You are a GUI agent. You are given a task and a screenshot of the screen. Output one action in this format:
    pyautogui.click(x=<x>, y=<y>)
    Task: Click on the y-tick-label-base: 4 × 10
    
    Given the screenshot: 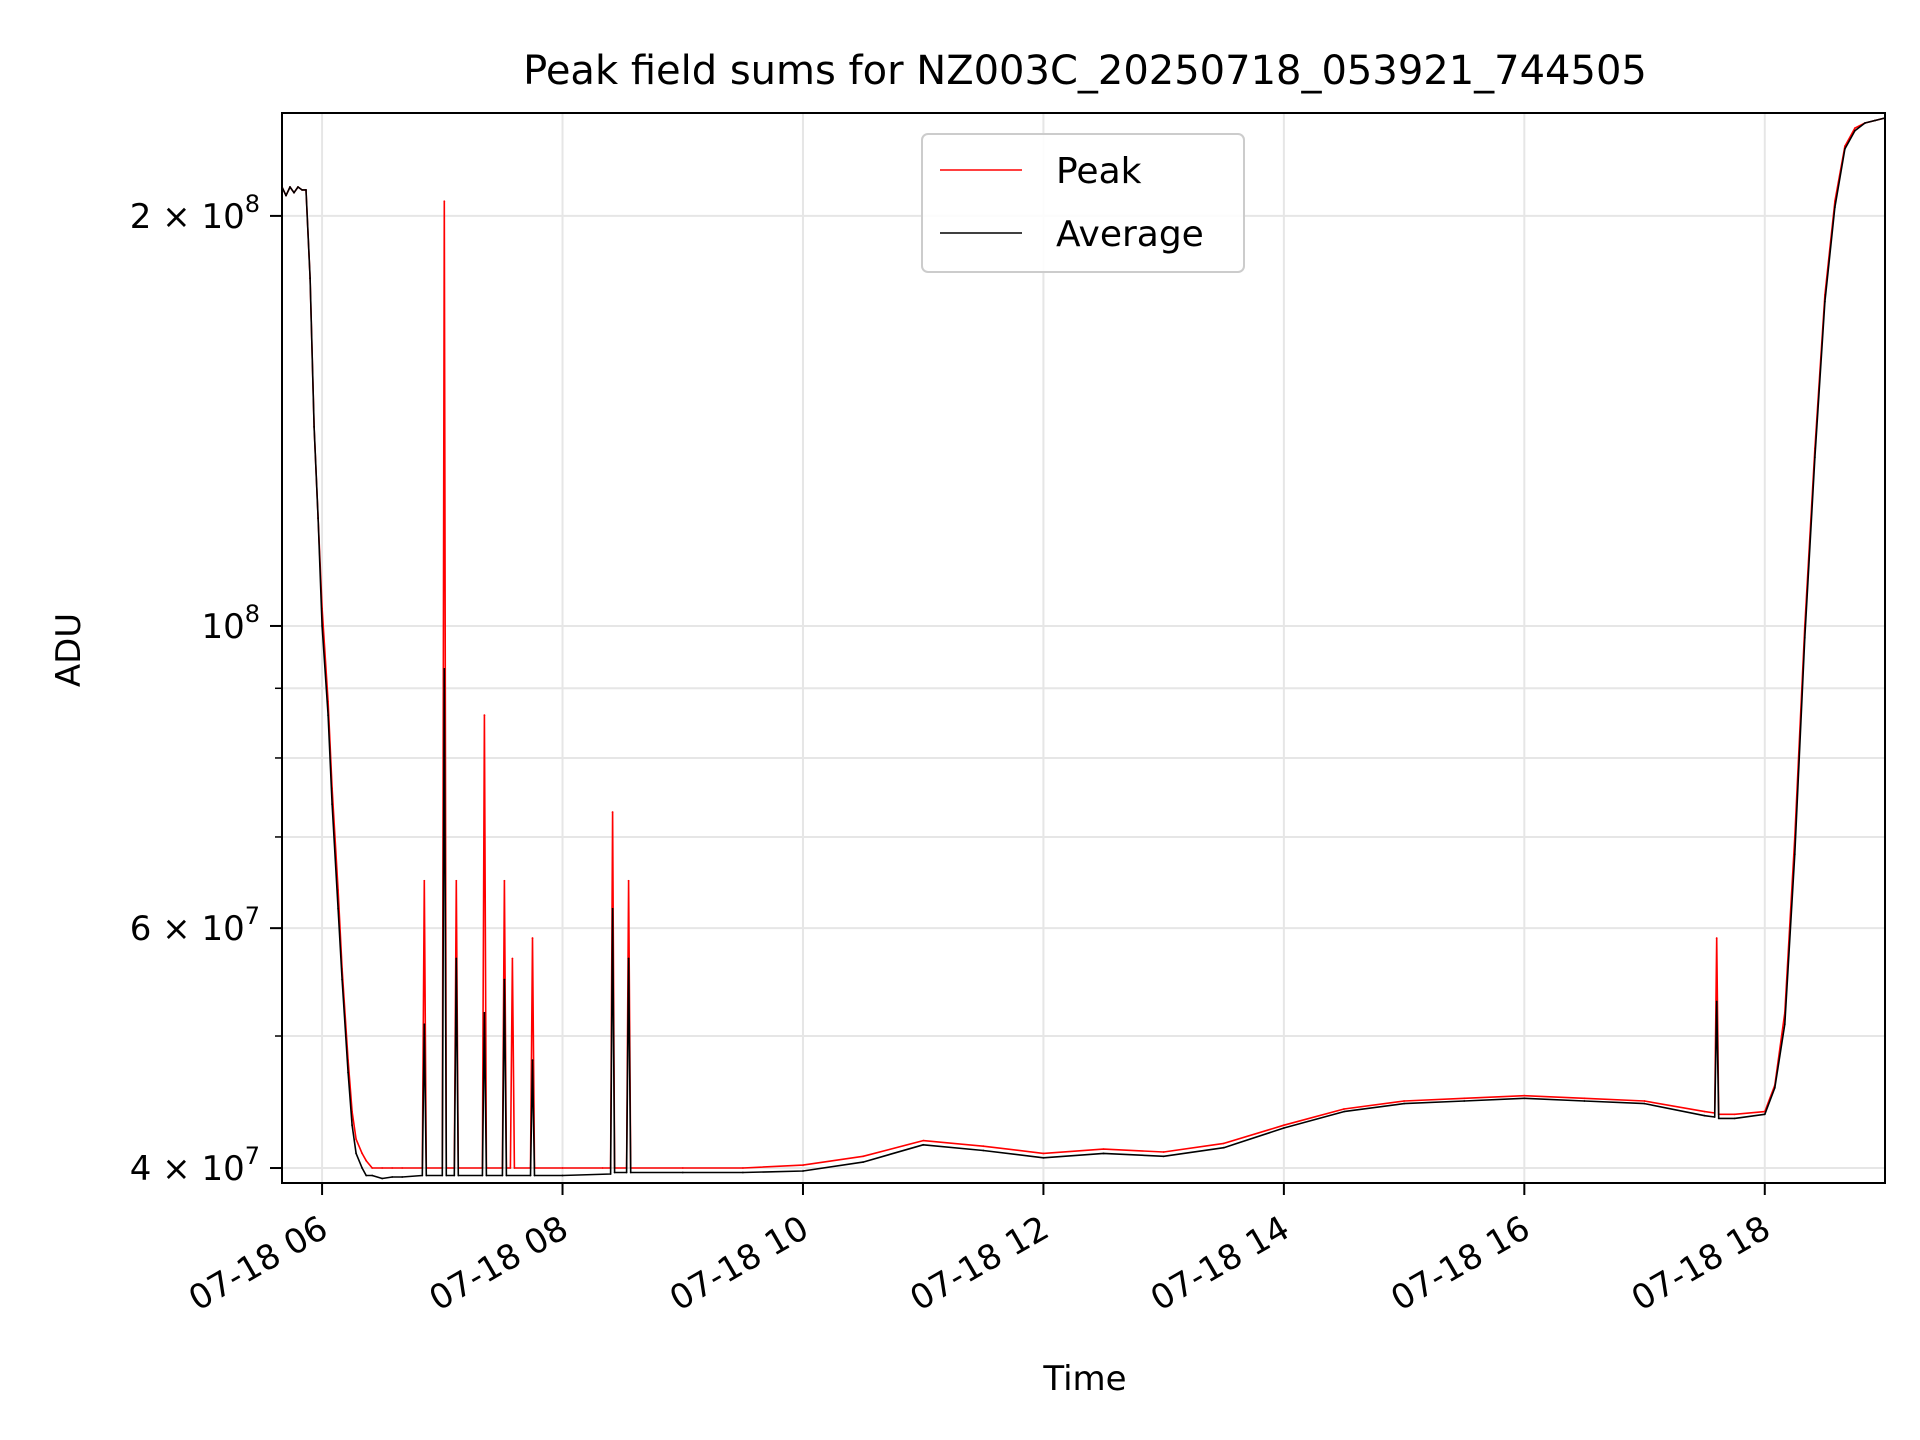 What is the action you would take?
    pyautogui.click(x=187, y=1169)
    